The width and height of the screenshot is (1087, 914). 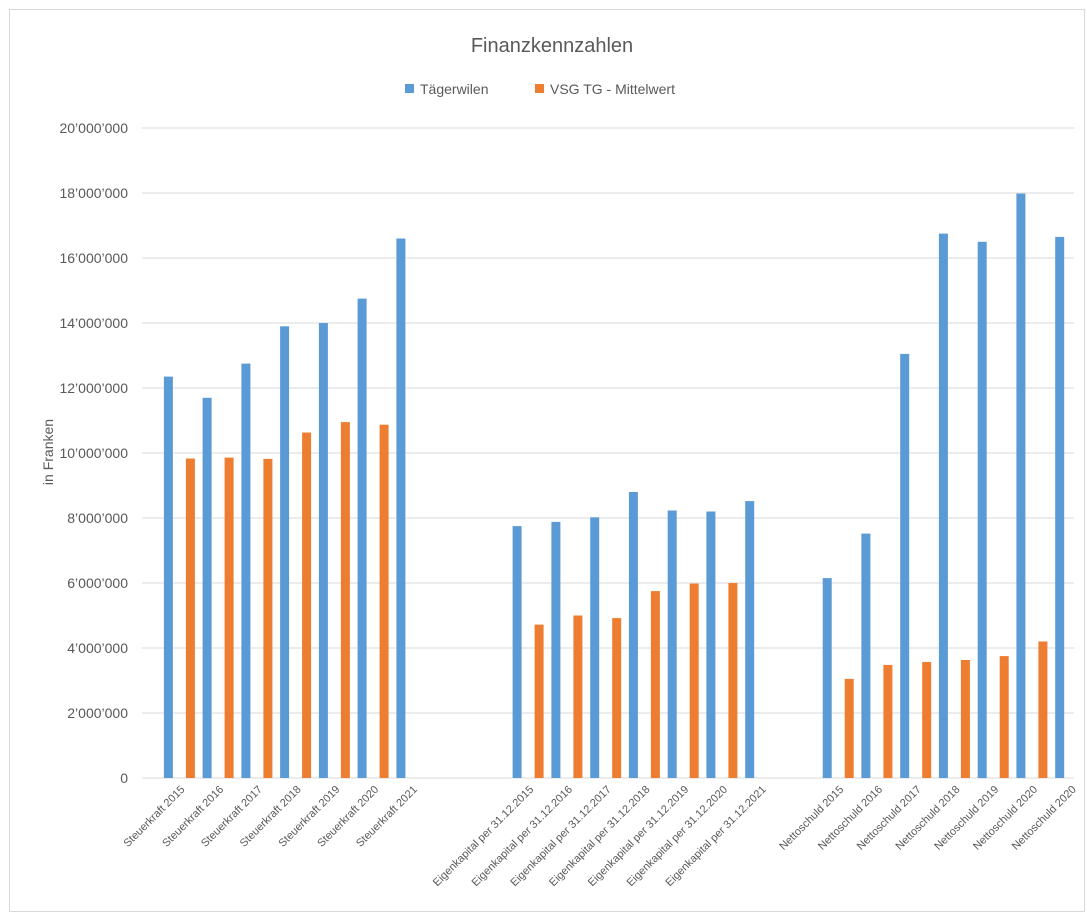 I want to click on y-tick-label: 16’000’000, so click(x=93, y=258).